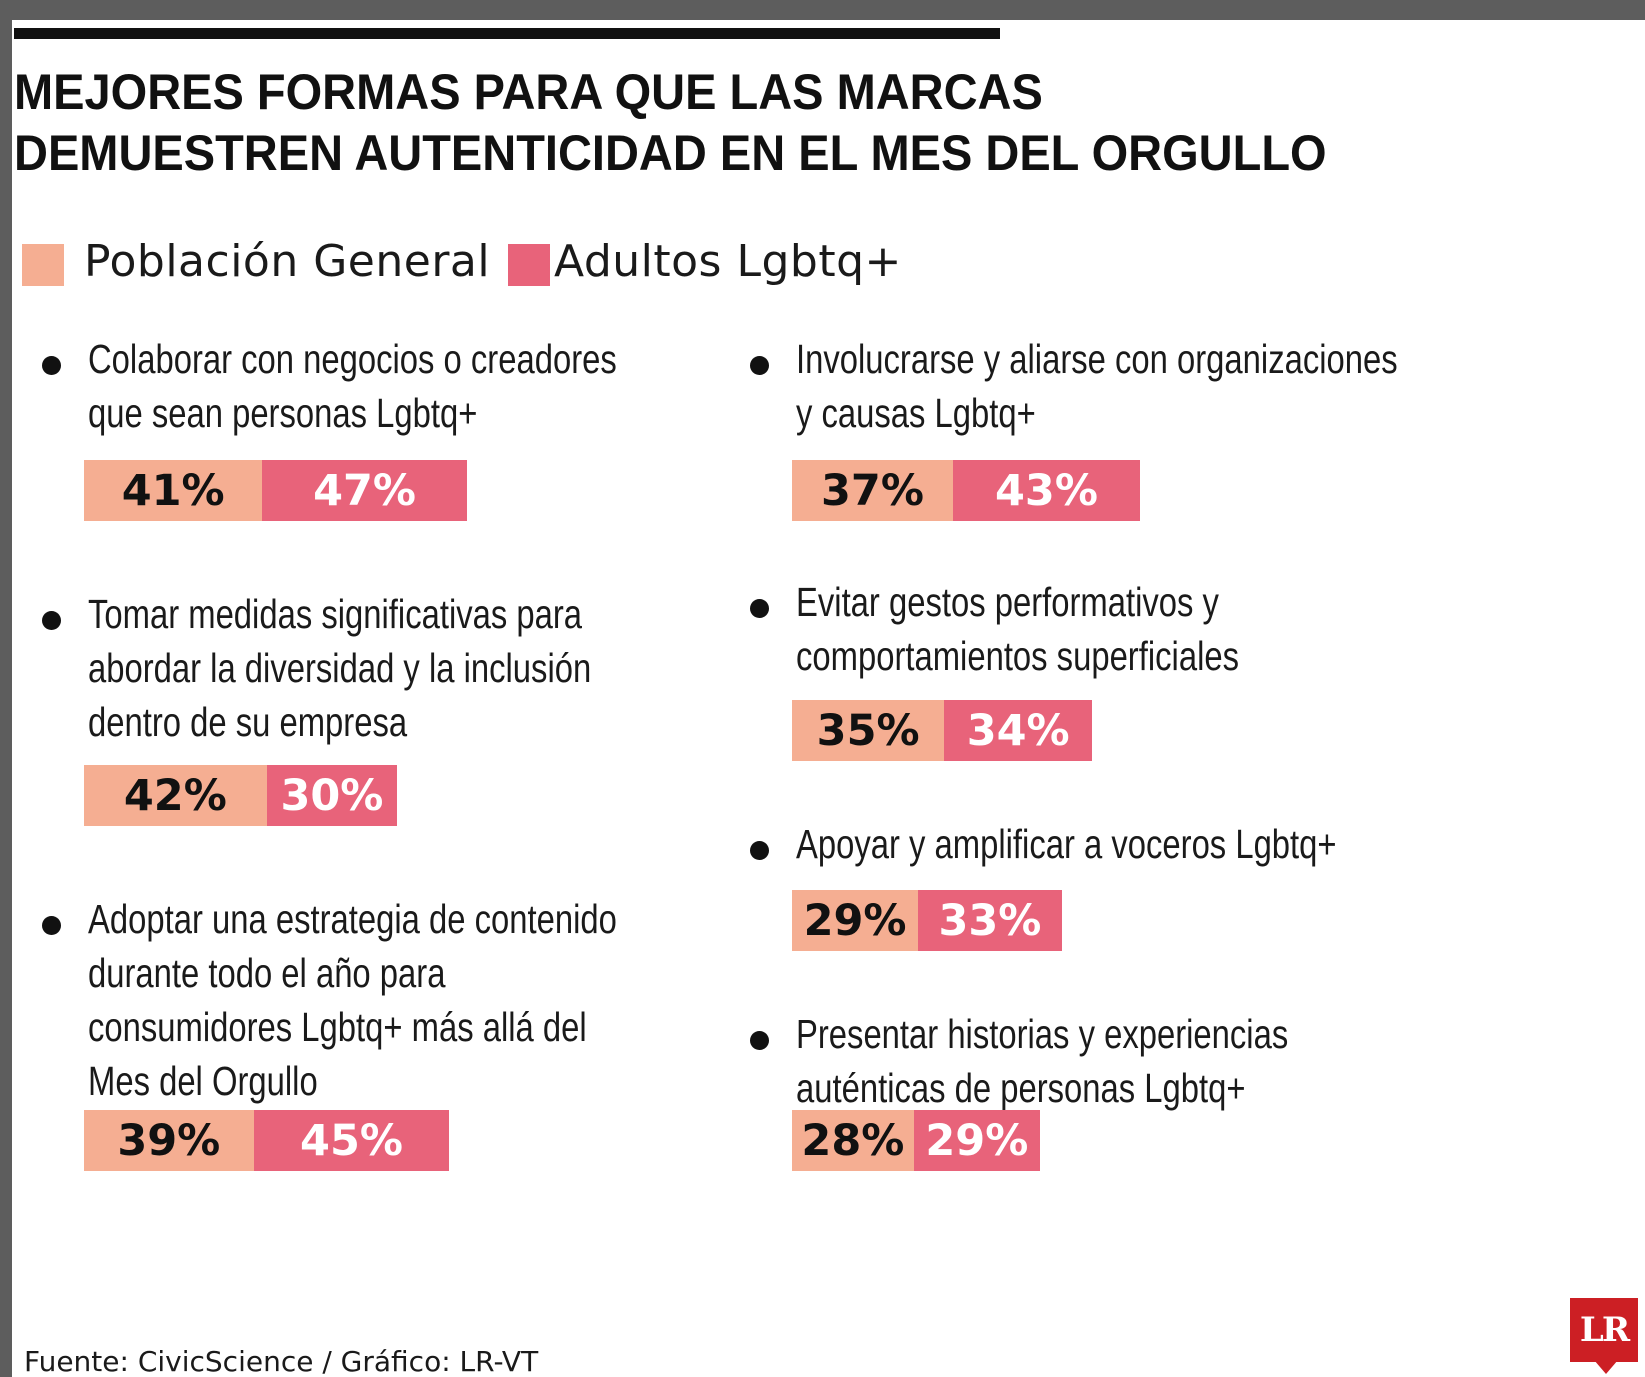 Image resolution: width=1645 pixels, height=1377 pixels. Describe the element at coordinates (1017, 656) in the screenshot. I see `item-label-line: comportamientos superficiales` at that location.